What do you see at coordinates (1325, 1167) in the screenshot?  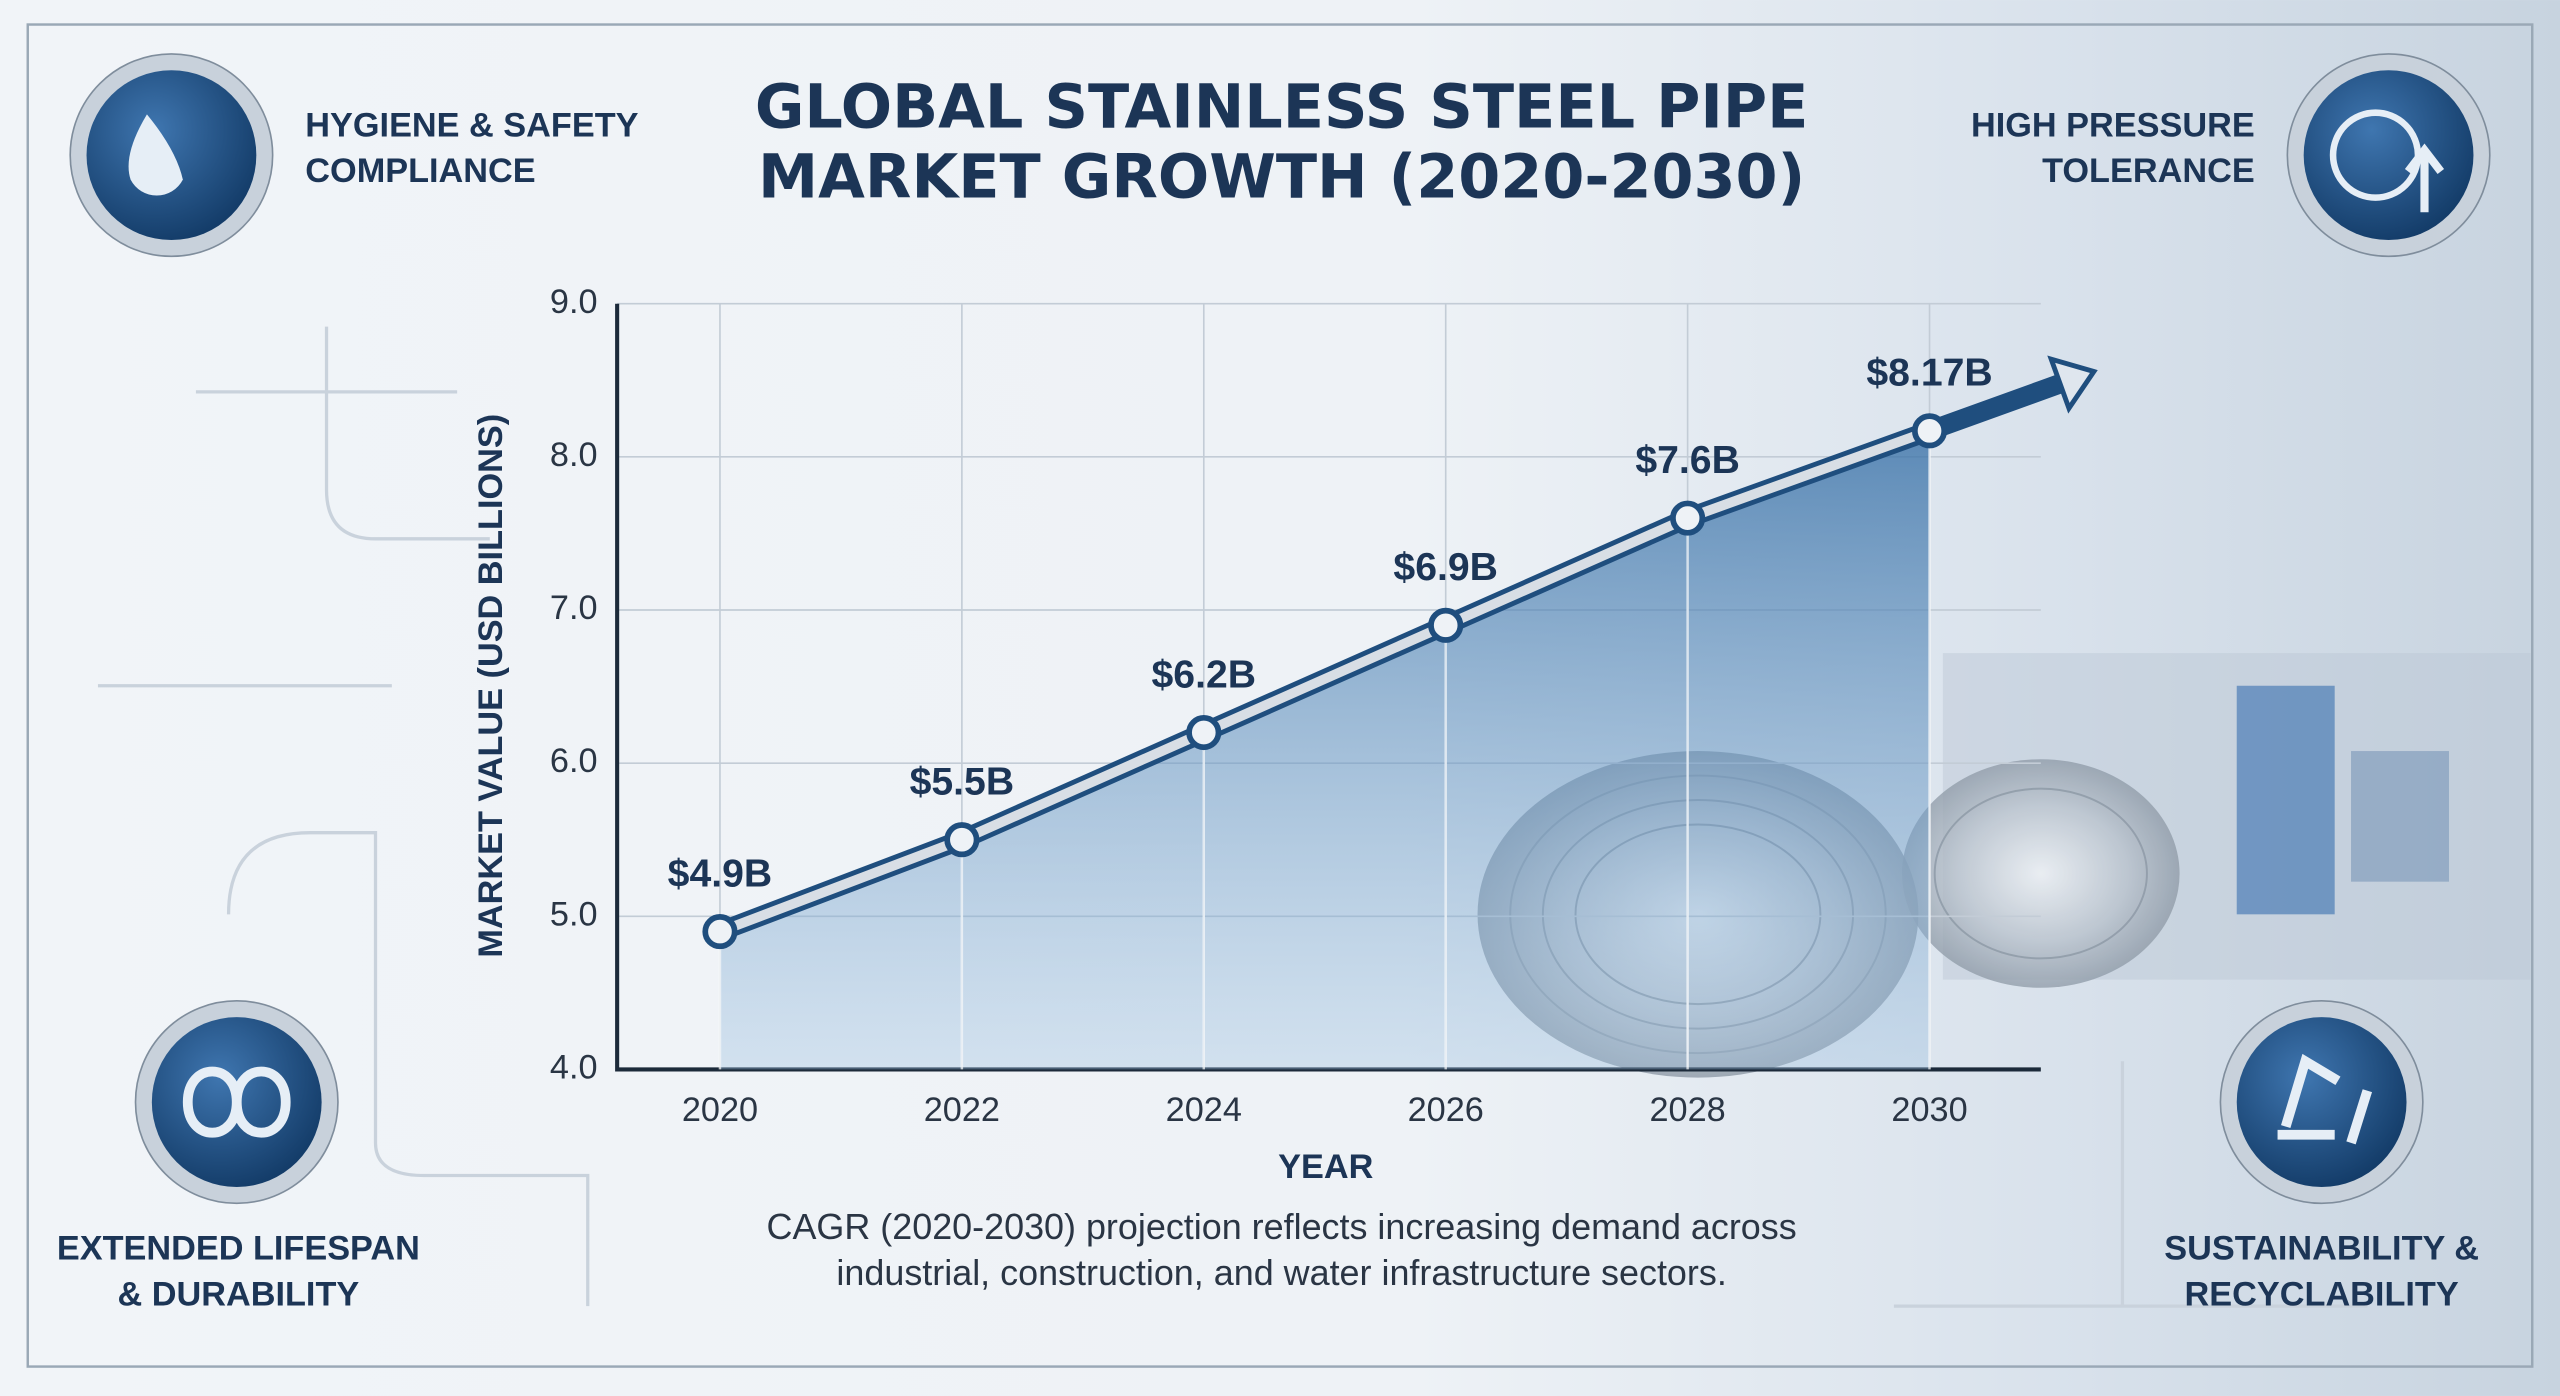 I see `x-axis-label: YEAR` at bounding box center [1325, 1167].